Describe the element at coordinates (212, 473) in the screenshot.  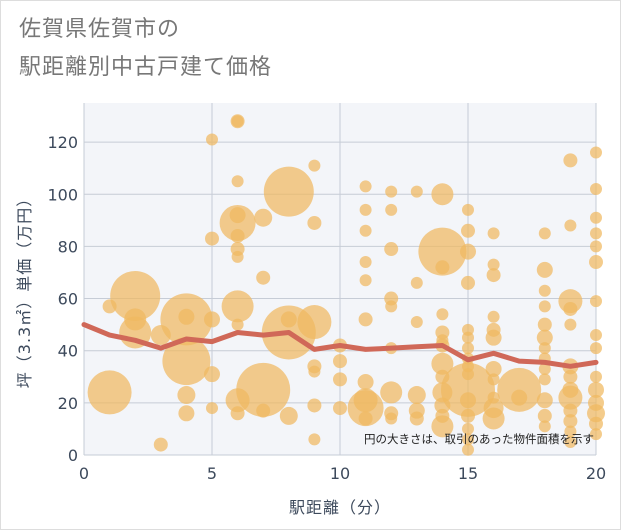
I see `x-tick-label: 5` at that location.